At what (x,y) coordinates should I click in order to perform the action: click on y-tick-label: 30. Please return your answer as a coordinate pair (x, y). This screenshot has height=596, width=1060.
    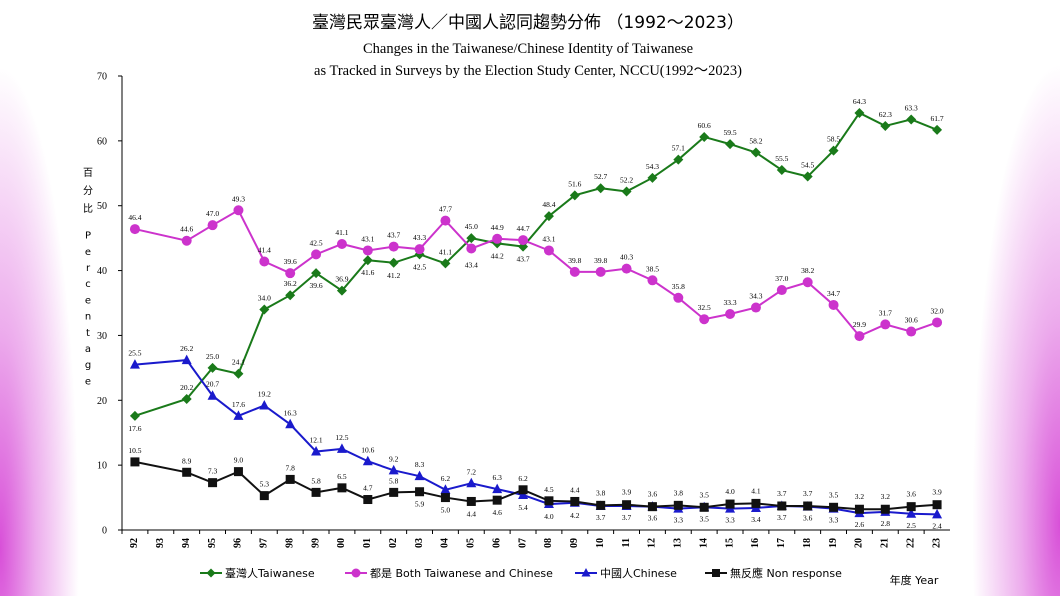
    Looking at the image, I should click on (102, 336).